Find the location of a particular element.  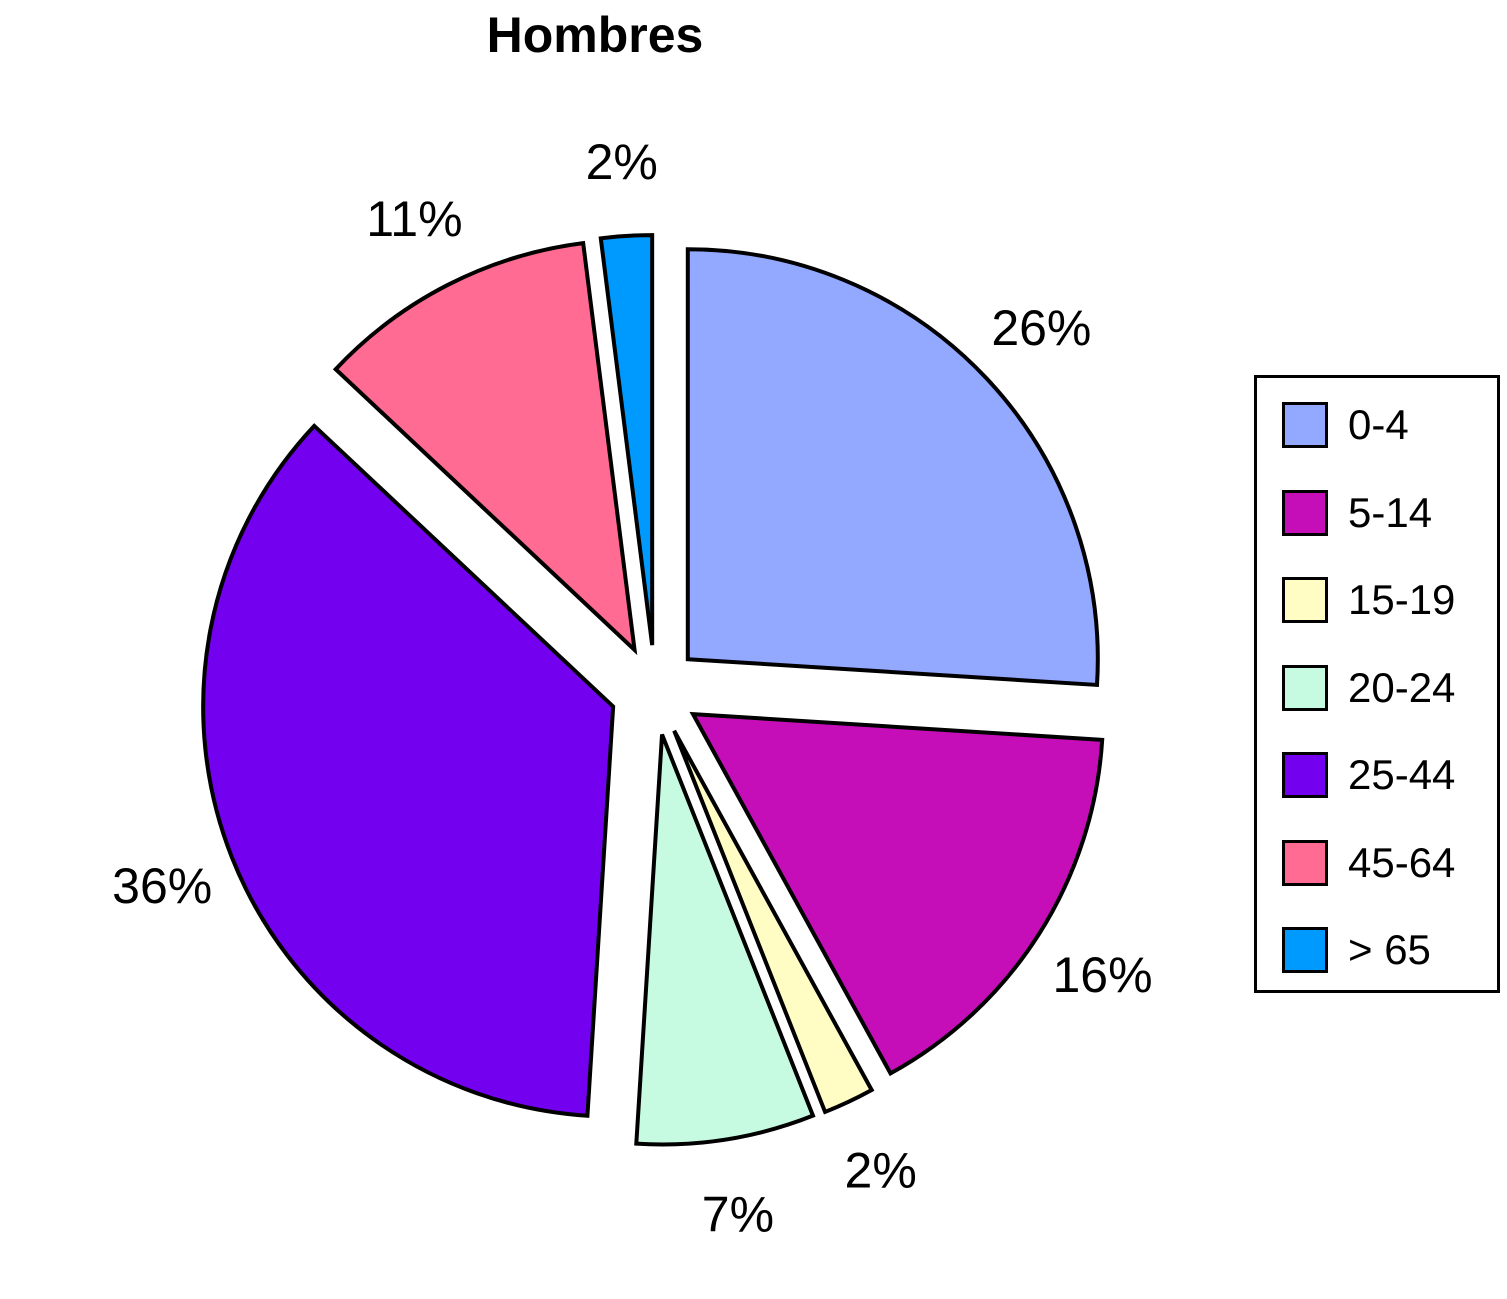

legend-item: 45-64 is located at coordinates (1368, 863).